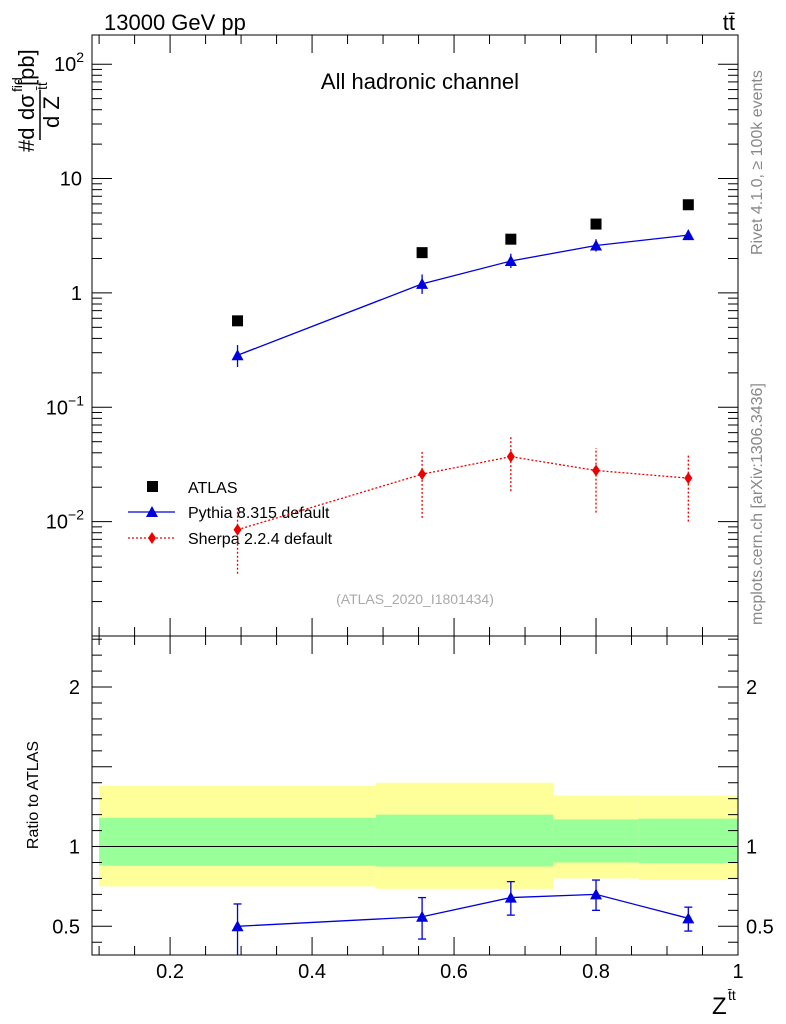 The image size is (786, 1024). Describe the element at coordinates (69, 62) in the screenshot. I see `main-ytick-label-0: 10²` at that location.